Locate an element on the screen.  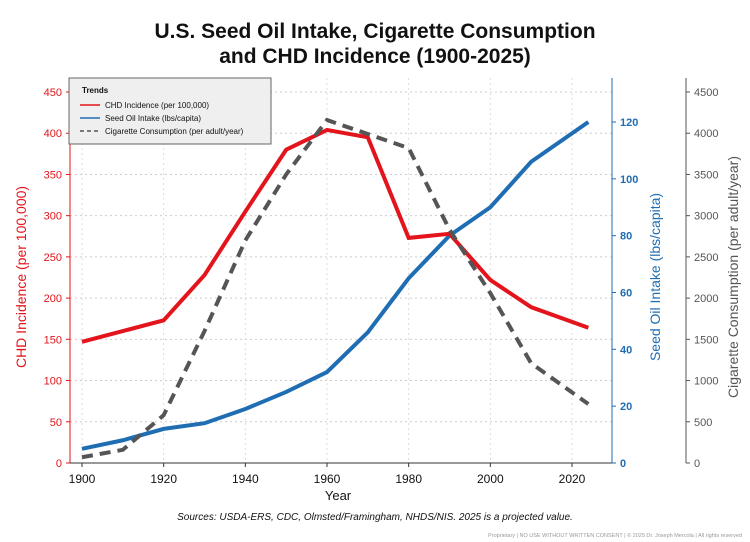
seed-oil-axis-tick-label: 80 is located at coordinates (626, 237).